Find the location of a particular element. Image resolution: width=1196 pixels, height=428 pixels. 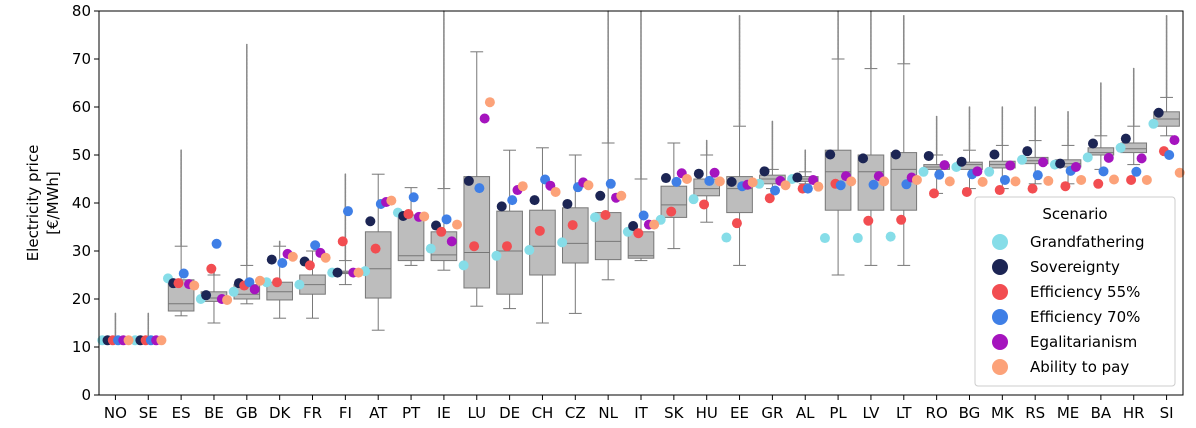

y-tick-label: 40 is located at coordinates (81, 203).